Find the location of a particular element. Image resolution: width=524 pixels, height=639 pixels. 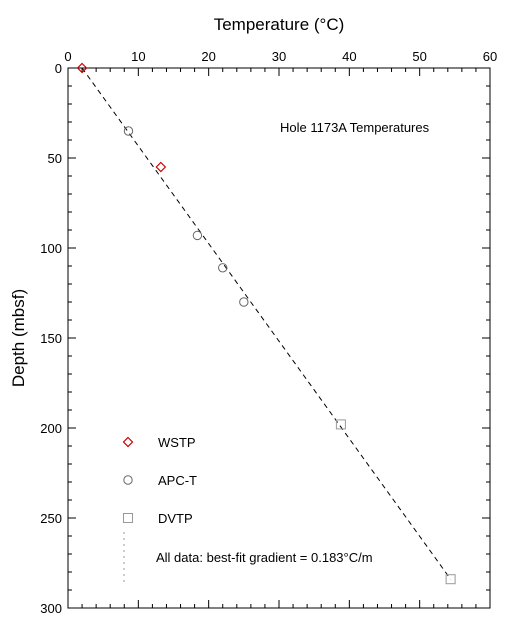

legend-fit-label: All data: best-fit gradient = 0.183°C/m is located at coordinates (264, 557).